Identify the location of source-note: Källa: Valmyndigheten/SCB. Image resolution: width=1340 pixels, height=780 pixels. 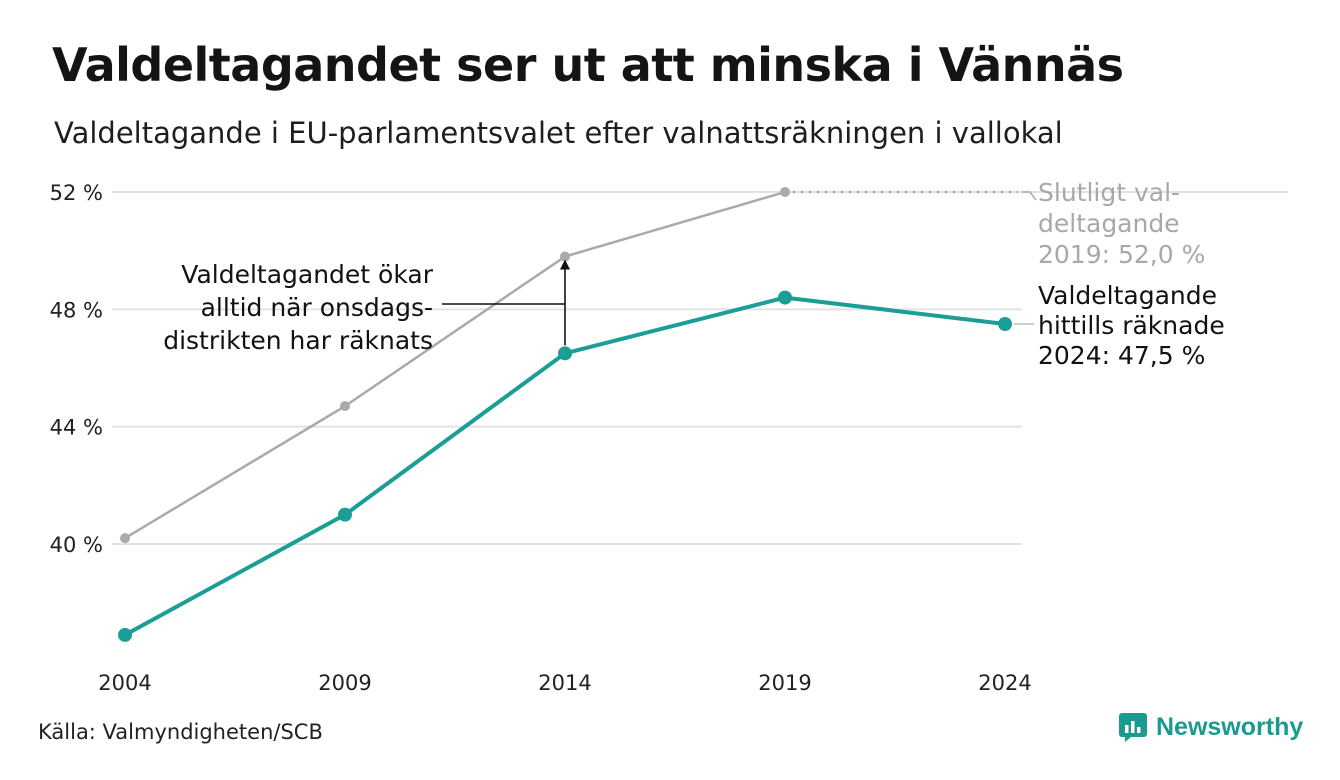
(180, 732).